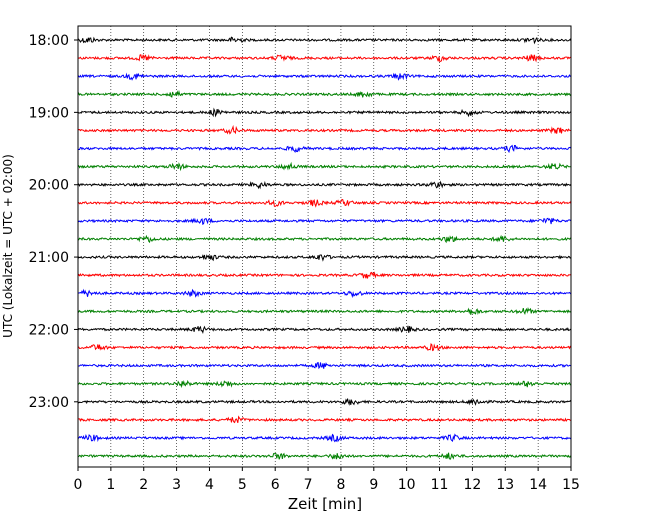 The height and width of the screenshot is (520, 650). I want to click on trace-2015, so click(324, 203).